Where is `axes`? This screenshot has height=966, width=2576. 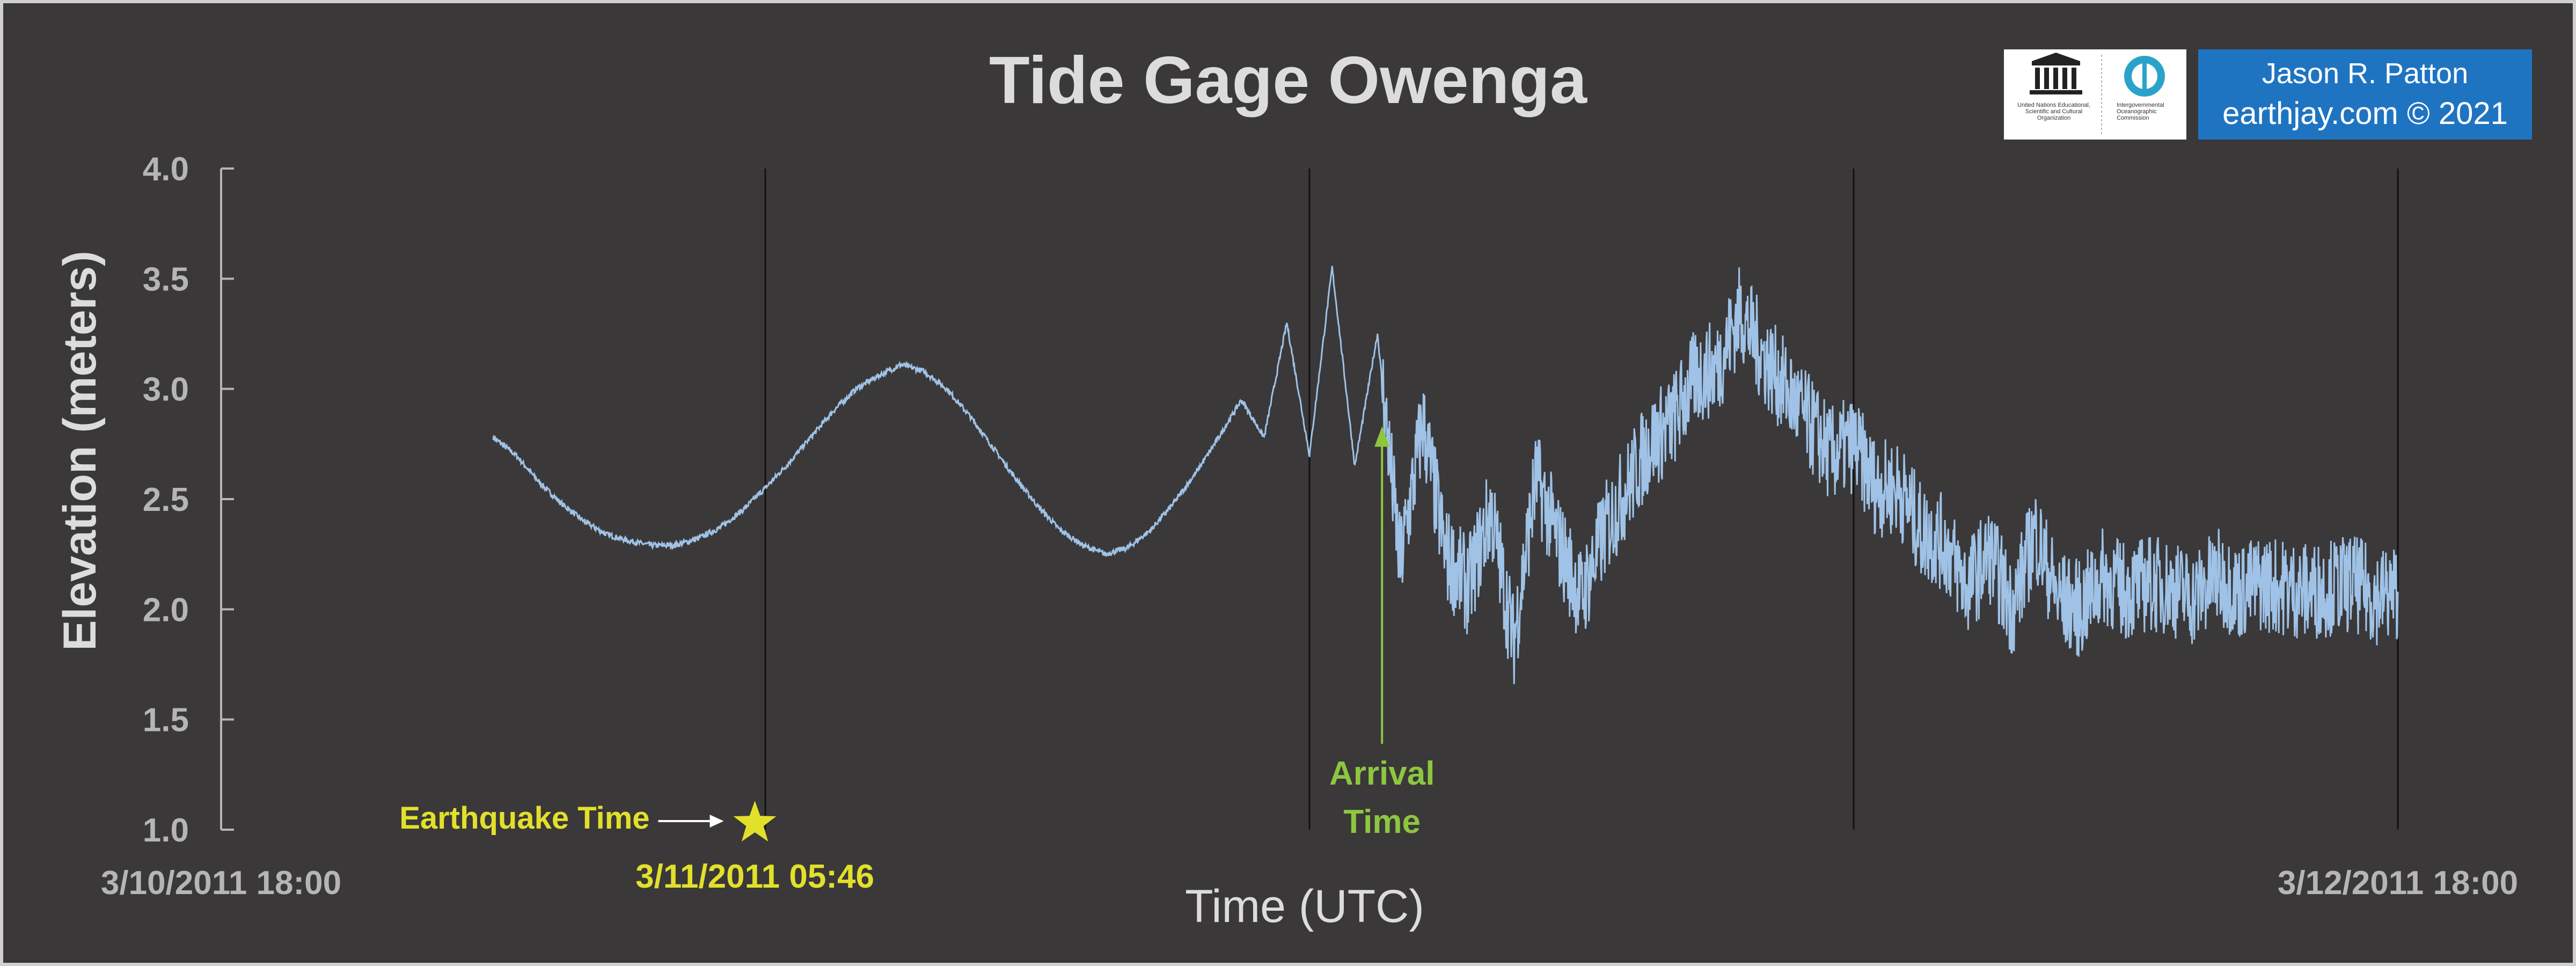
axes is located at coordinates (227, 499).